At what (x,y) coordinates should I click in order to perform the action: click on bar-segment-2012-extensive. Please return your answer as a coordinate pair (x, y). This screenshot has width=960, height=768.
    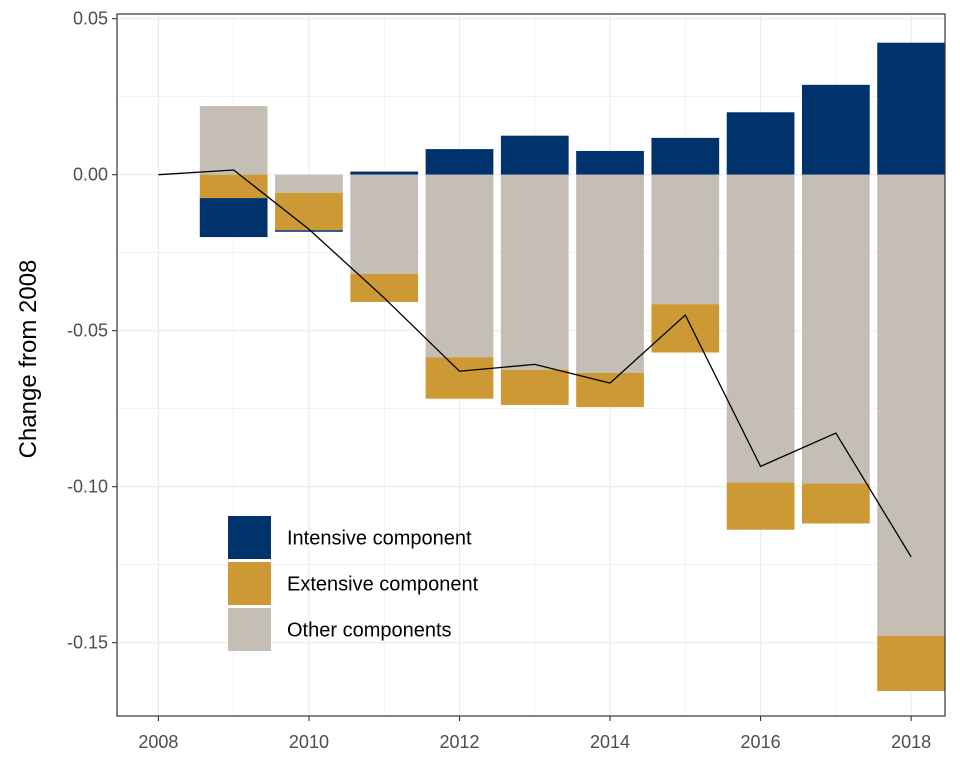
    Looking at the image, I should click on (459, 378).